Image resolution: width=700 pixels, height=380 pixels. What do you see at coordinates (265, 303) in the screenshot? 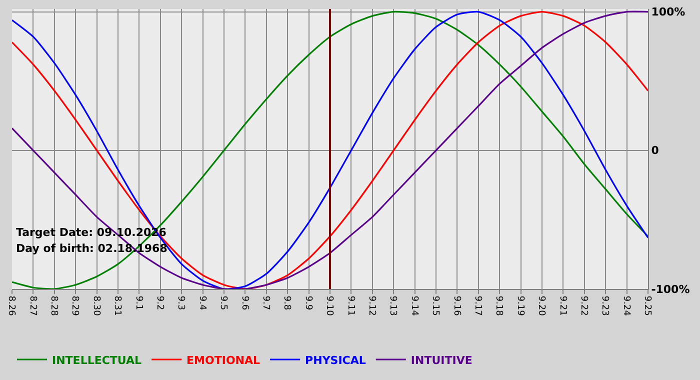
I see `x-tick-label: 9.7` at bounding box center [265, 303].